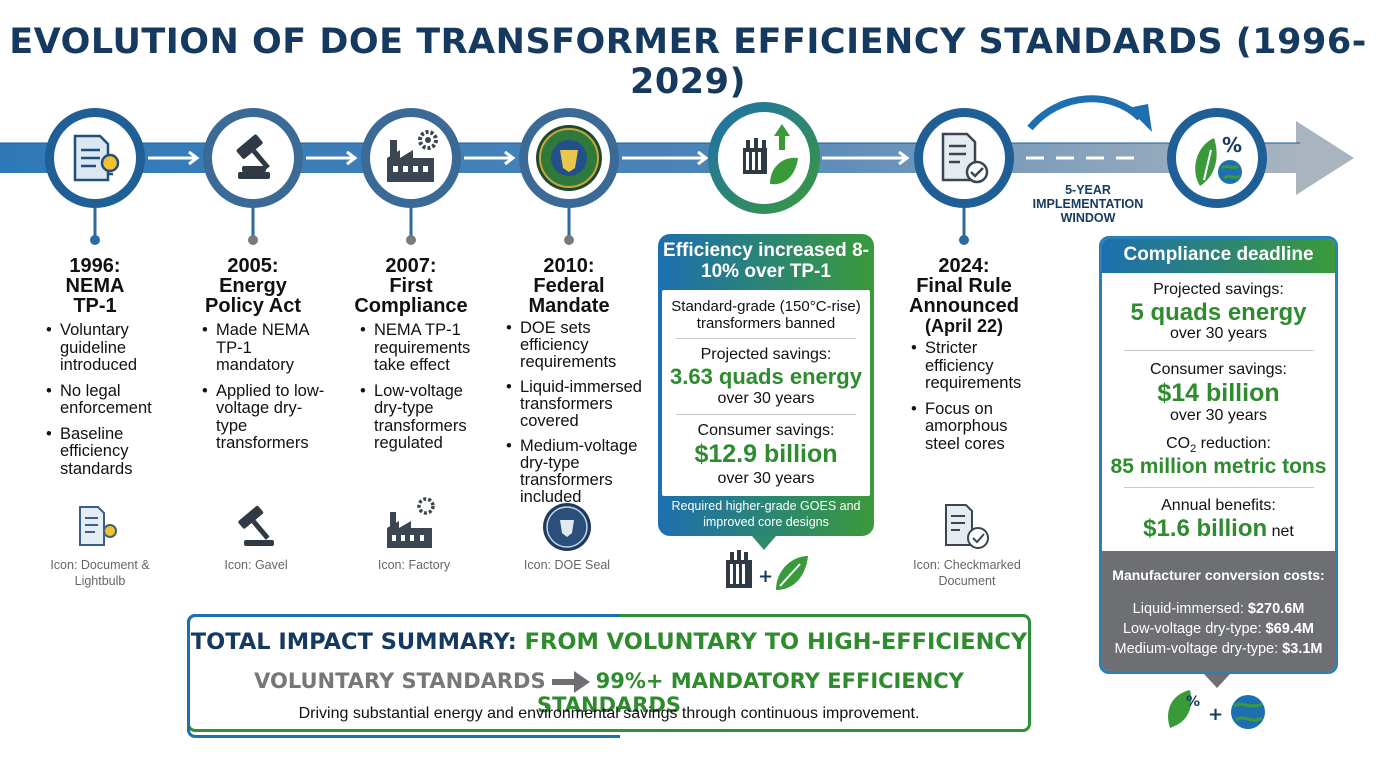 The image size is (1376, 768). Describe the element at coordinates (770, 154) in the screenshot. I see `transformer-leaf-icon` at that location.